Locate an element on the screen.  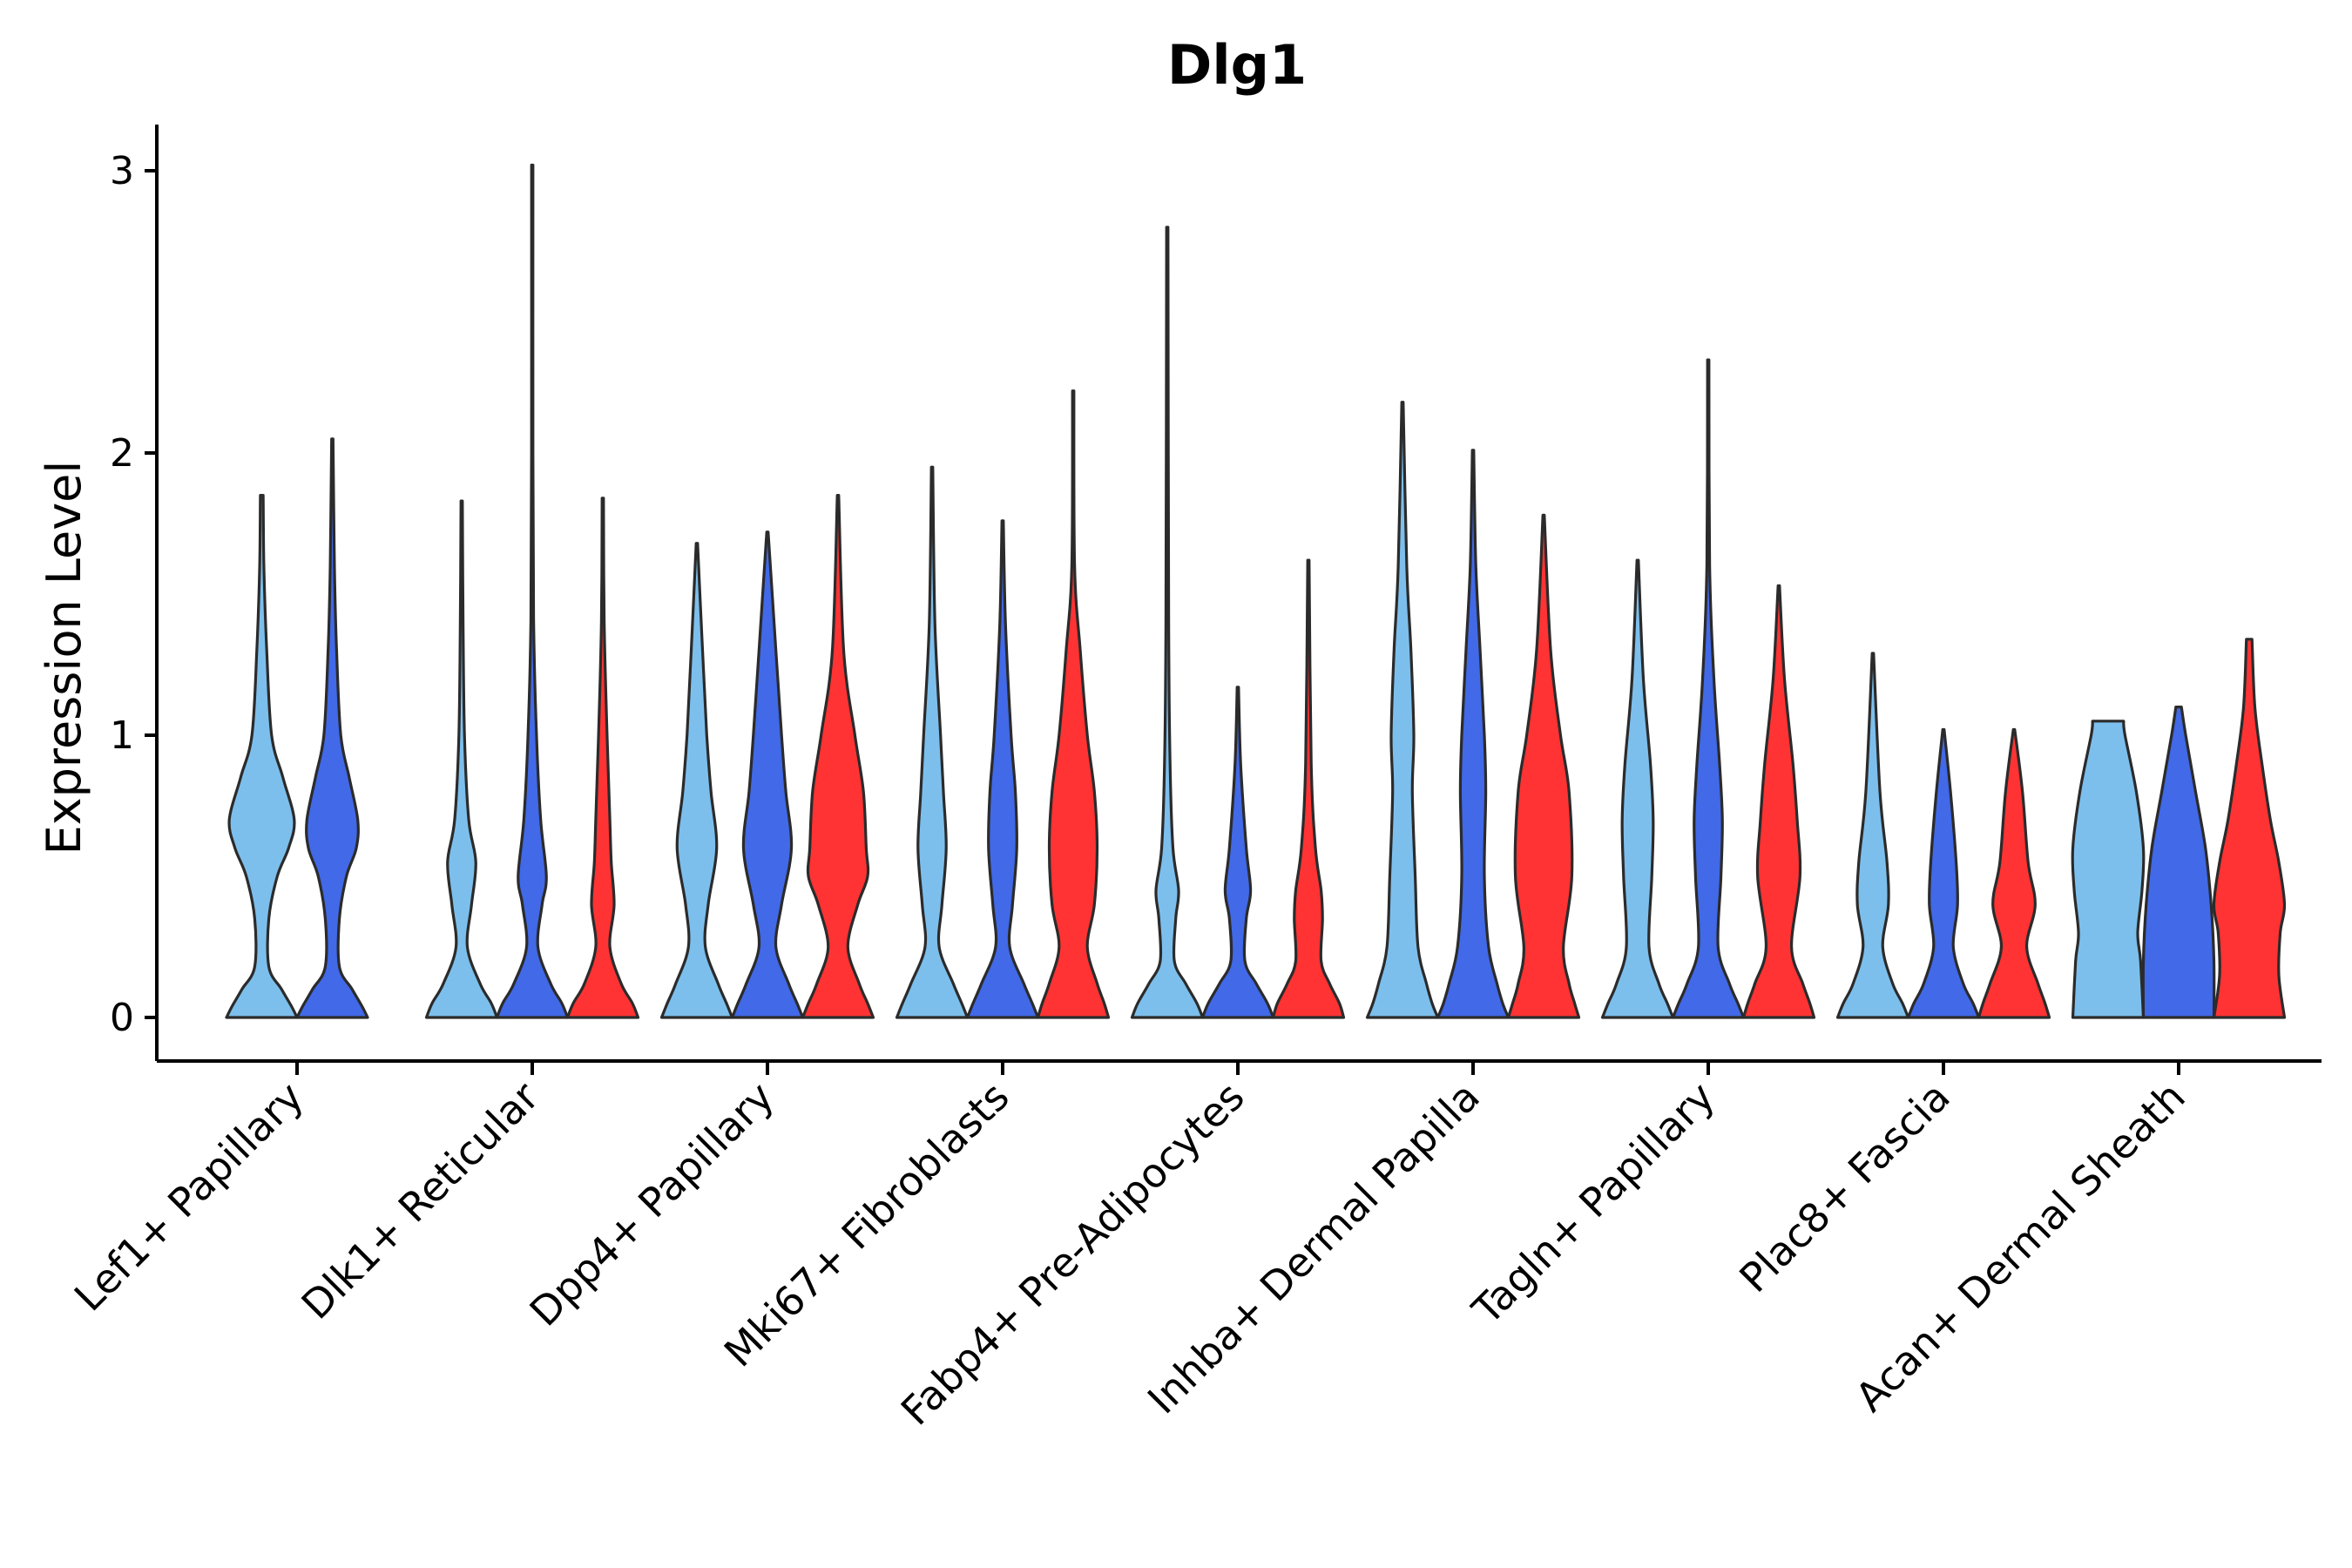
y-tick-label: 0 is located at coordinates (122, 1018).